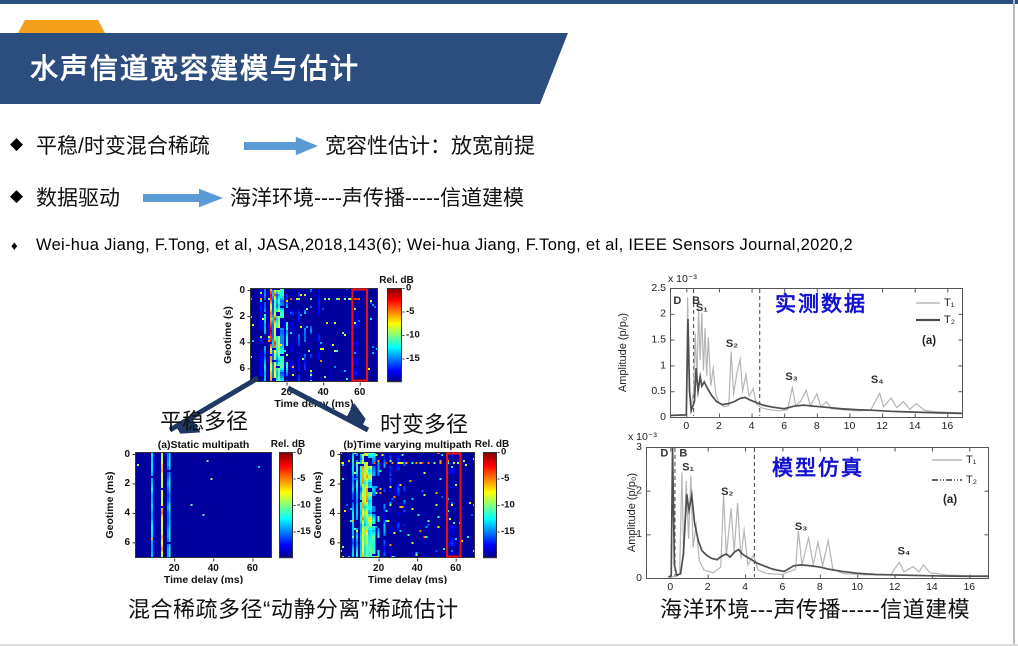 Image resolution: width=1018 pixels, height=646 pixels. What do you see at coordinates (14, 245) in the screenshot?
I see `citation-diamond-icon: ♦` at bounding box center [14, 245].